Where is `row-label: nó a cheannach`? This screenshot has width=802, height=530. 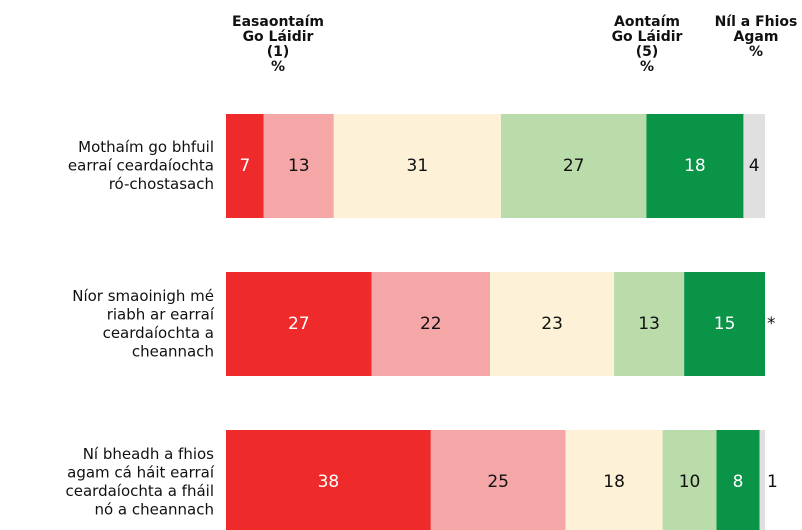
row-label: nó a cheannach is located at coordinates (154, 509).